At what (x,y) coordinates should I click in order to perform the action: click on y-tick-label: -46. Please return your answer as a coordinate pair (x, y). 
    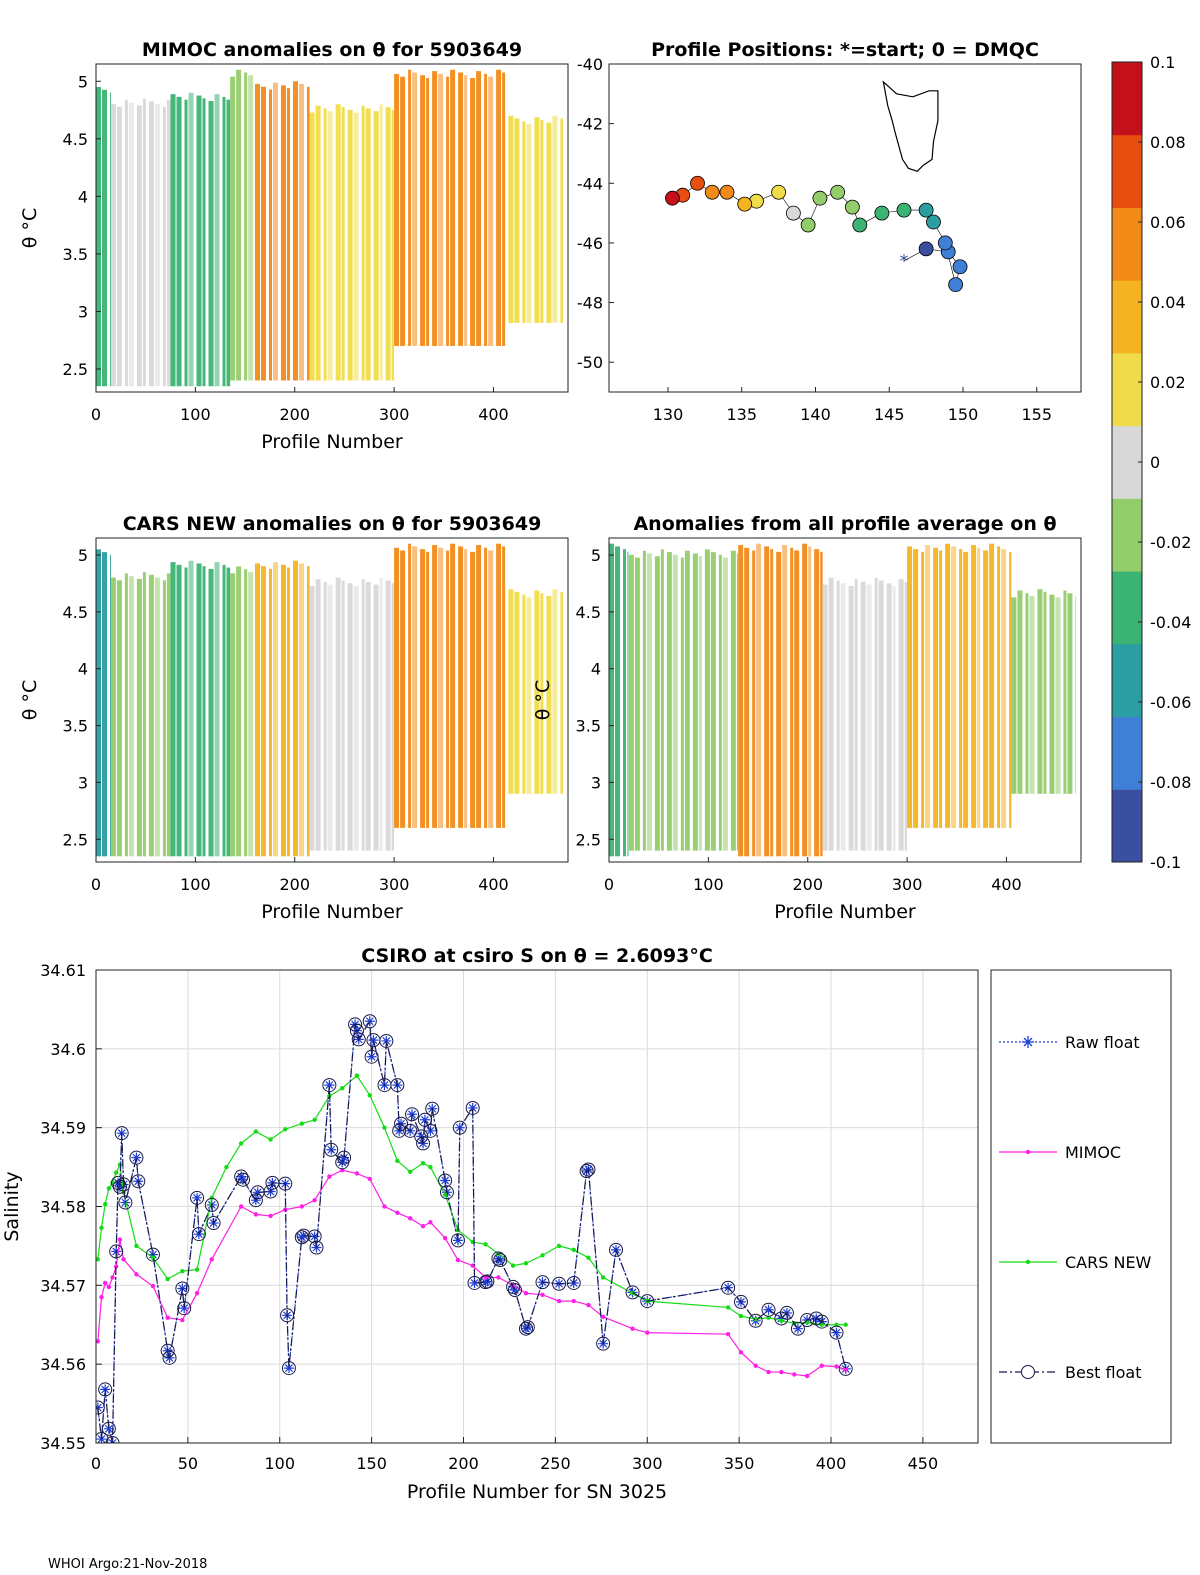
    Looking at the image, I should click on (590, 243).